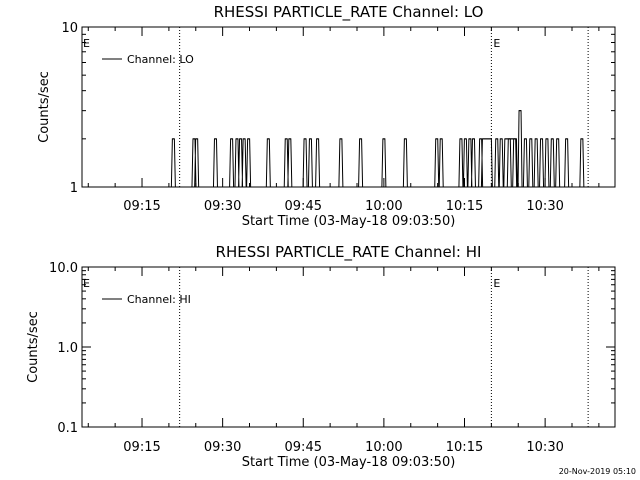  I want to click on y-tick-label: 1.0, so click(67, 348).